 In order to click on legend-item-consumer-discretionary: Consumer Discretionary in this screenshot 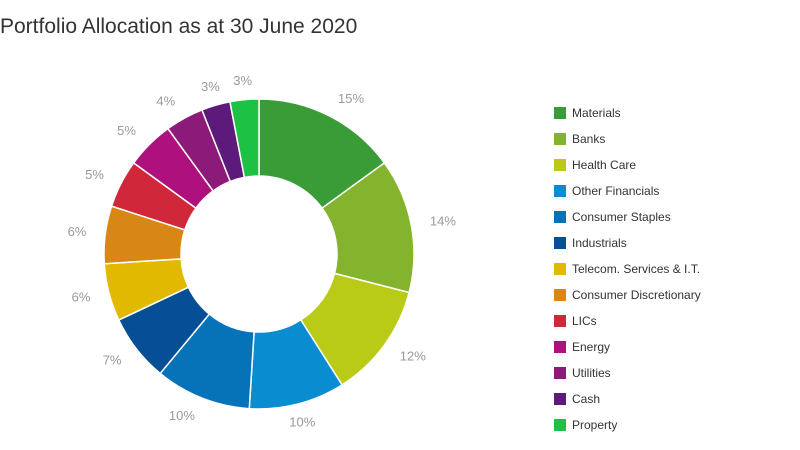, I will do `click(627, 295)`.